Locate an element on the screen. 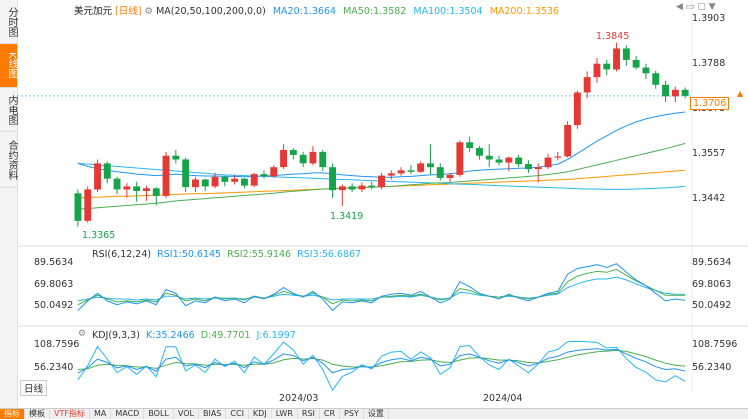 This screenshot has height=419, width=748. toolbar-item-kdj: KDJ is located at coordinates (260, 414).